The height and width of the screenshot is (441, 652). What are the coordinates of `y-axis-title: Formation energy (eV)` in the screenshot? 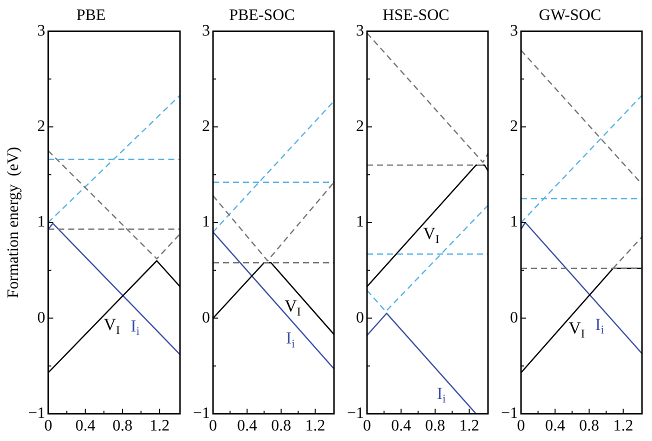 It's located at (13, 222).